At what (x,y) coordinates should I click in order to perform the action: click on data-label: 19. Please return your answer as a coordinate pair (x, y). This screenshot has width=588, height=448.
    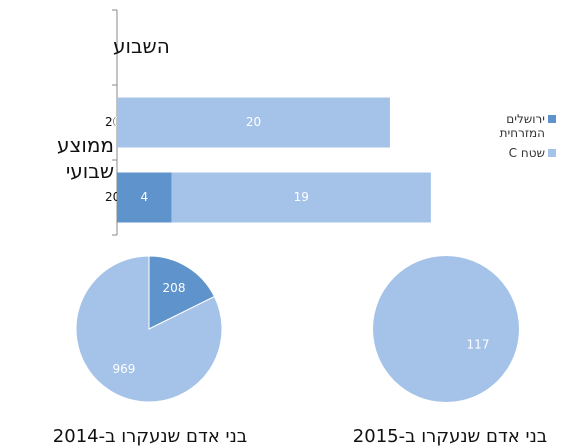
    Looking at the image, I should click on (301, 197).